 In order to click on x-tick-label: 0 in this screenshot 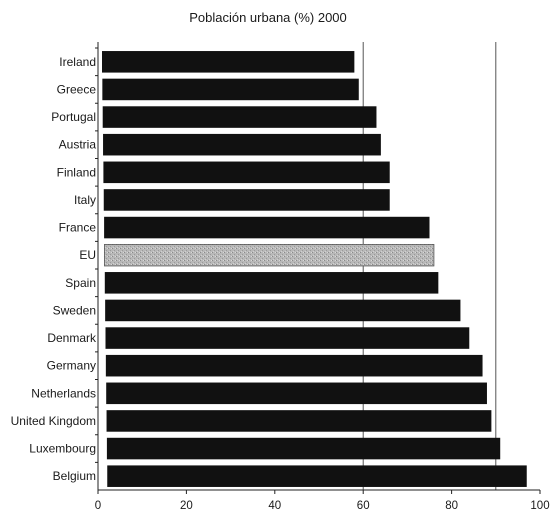, I will do `click(98, 506)`.